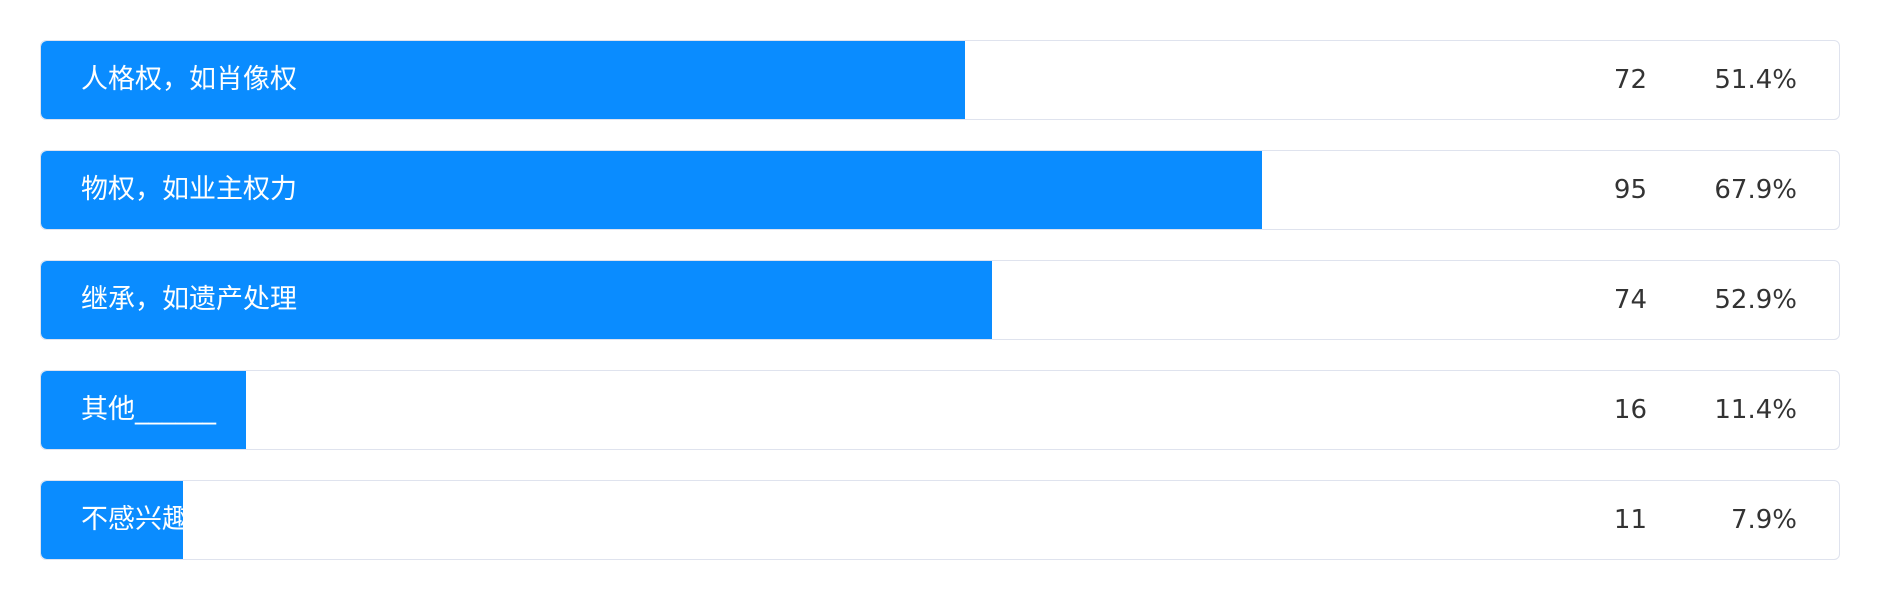  I want to click on bar-row: 不感兴趣 11 7.9%, so click(940, 520).